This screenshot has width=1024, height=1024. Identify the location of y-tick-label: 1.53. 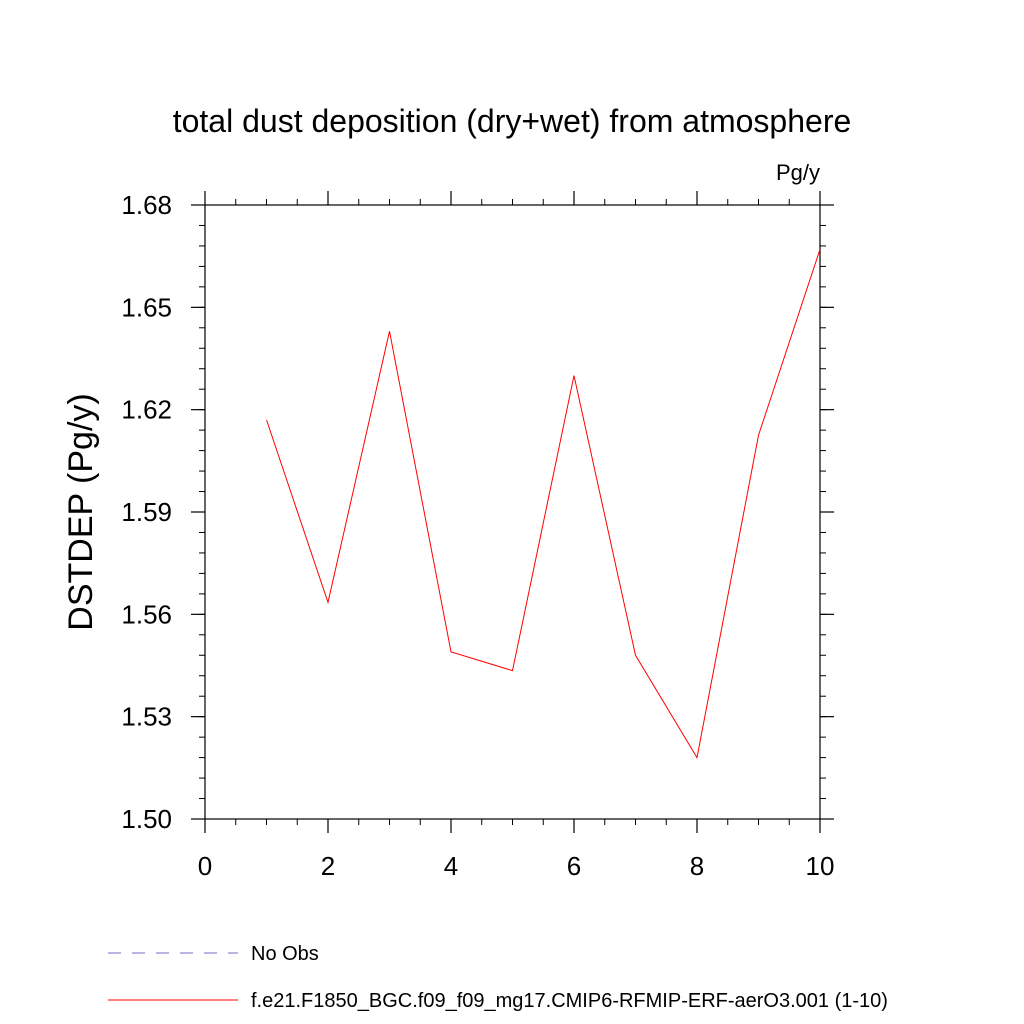
(146, 717).